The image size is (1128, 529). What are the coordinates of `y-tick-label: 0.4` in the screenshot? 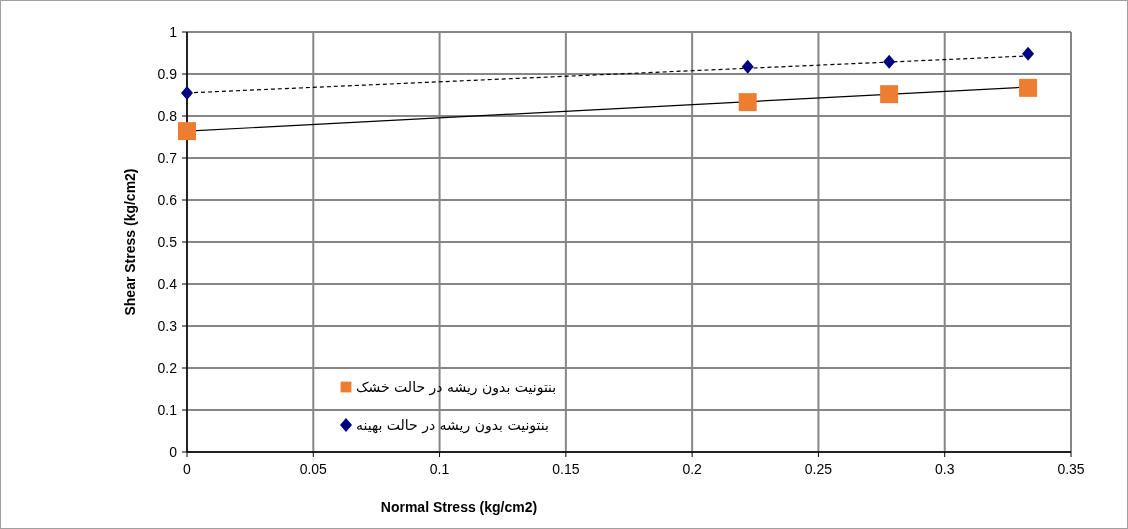 It's located at (167, 284).